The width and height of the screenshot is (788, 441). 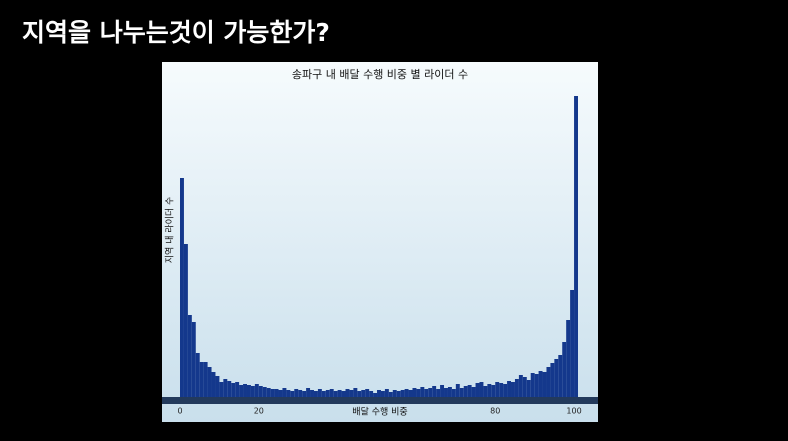 I want to click on x-axis-band, so click(x=380, y=400).